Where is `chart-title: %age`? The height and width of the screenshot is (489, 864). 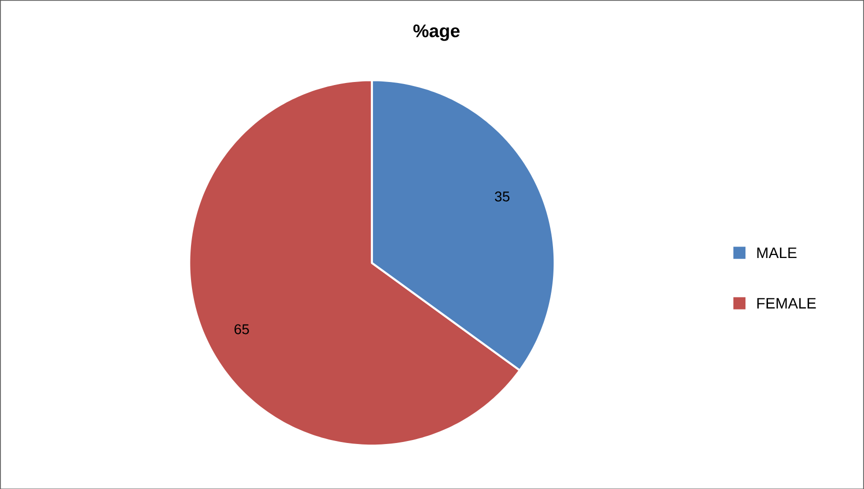 chart-title: %age is located at coordinates (436, 32).